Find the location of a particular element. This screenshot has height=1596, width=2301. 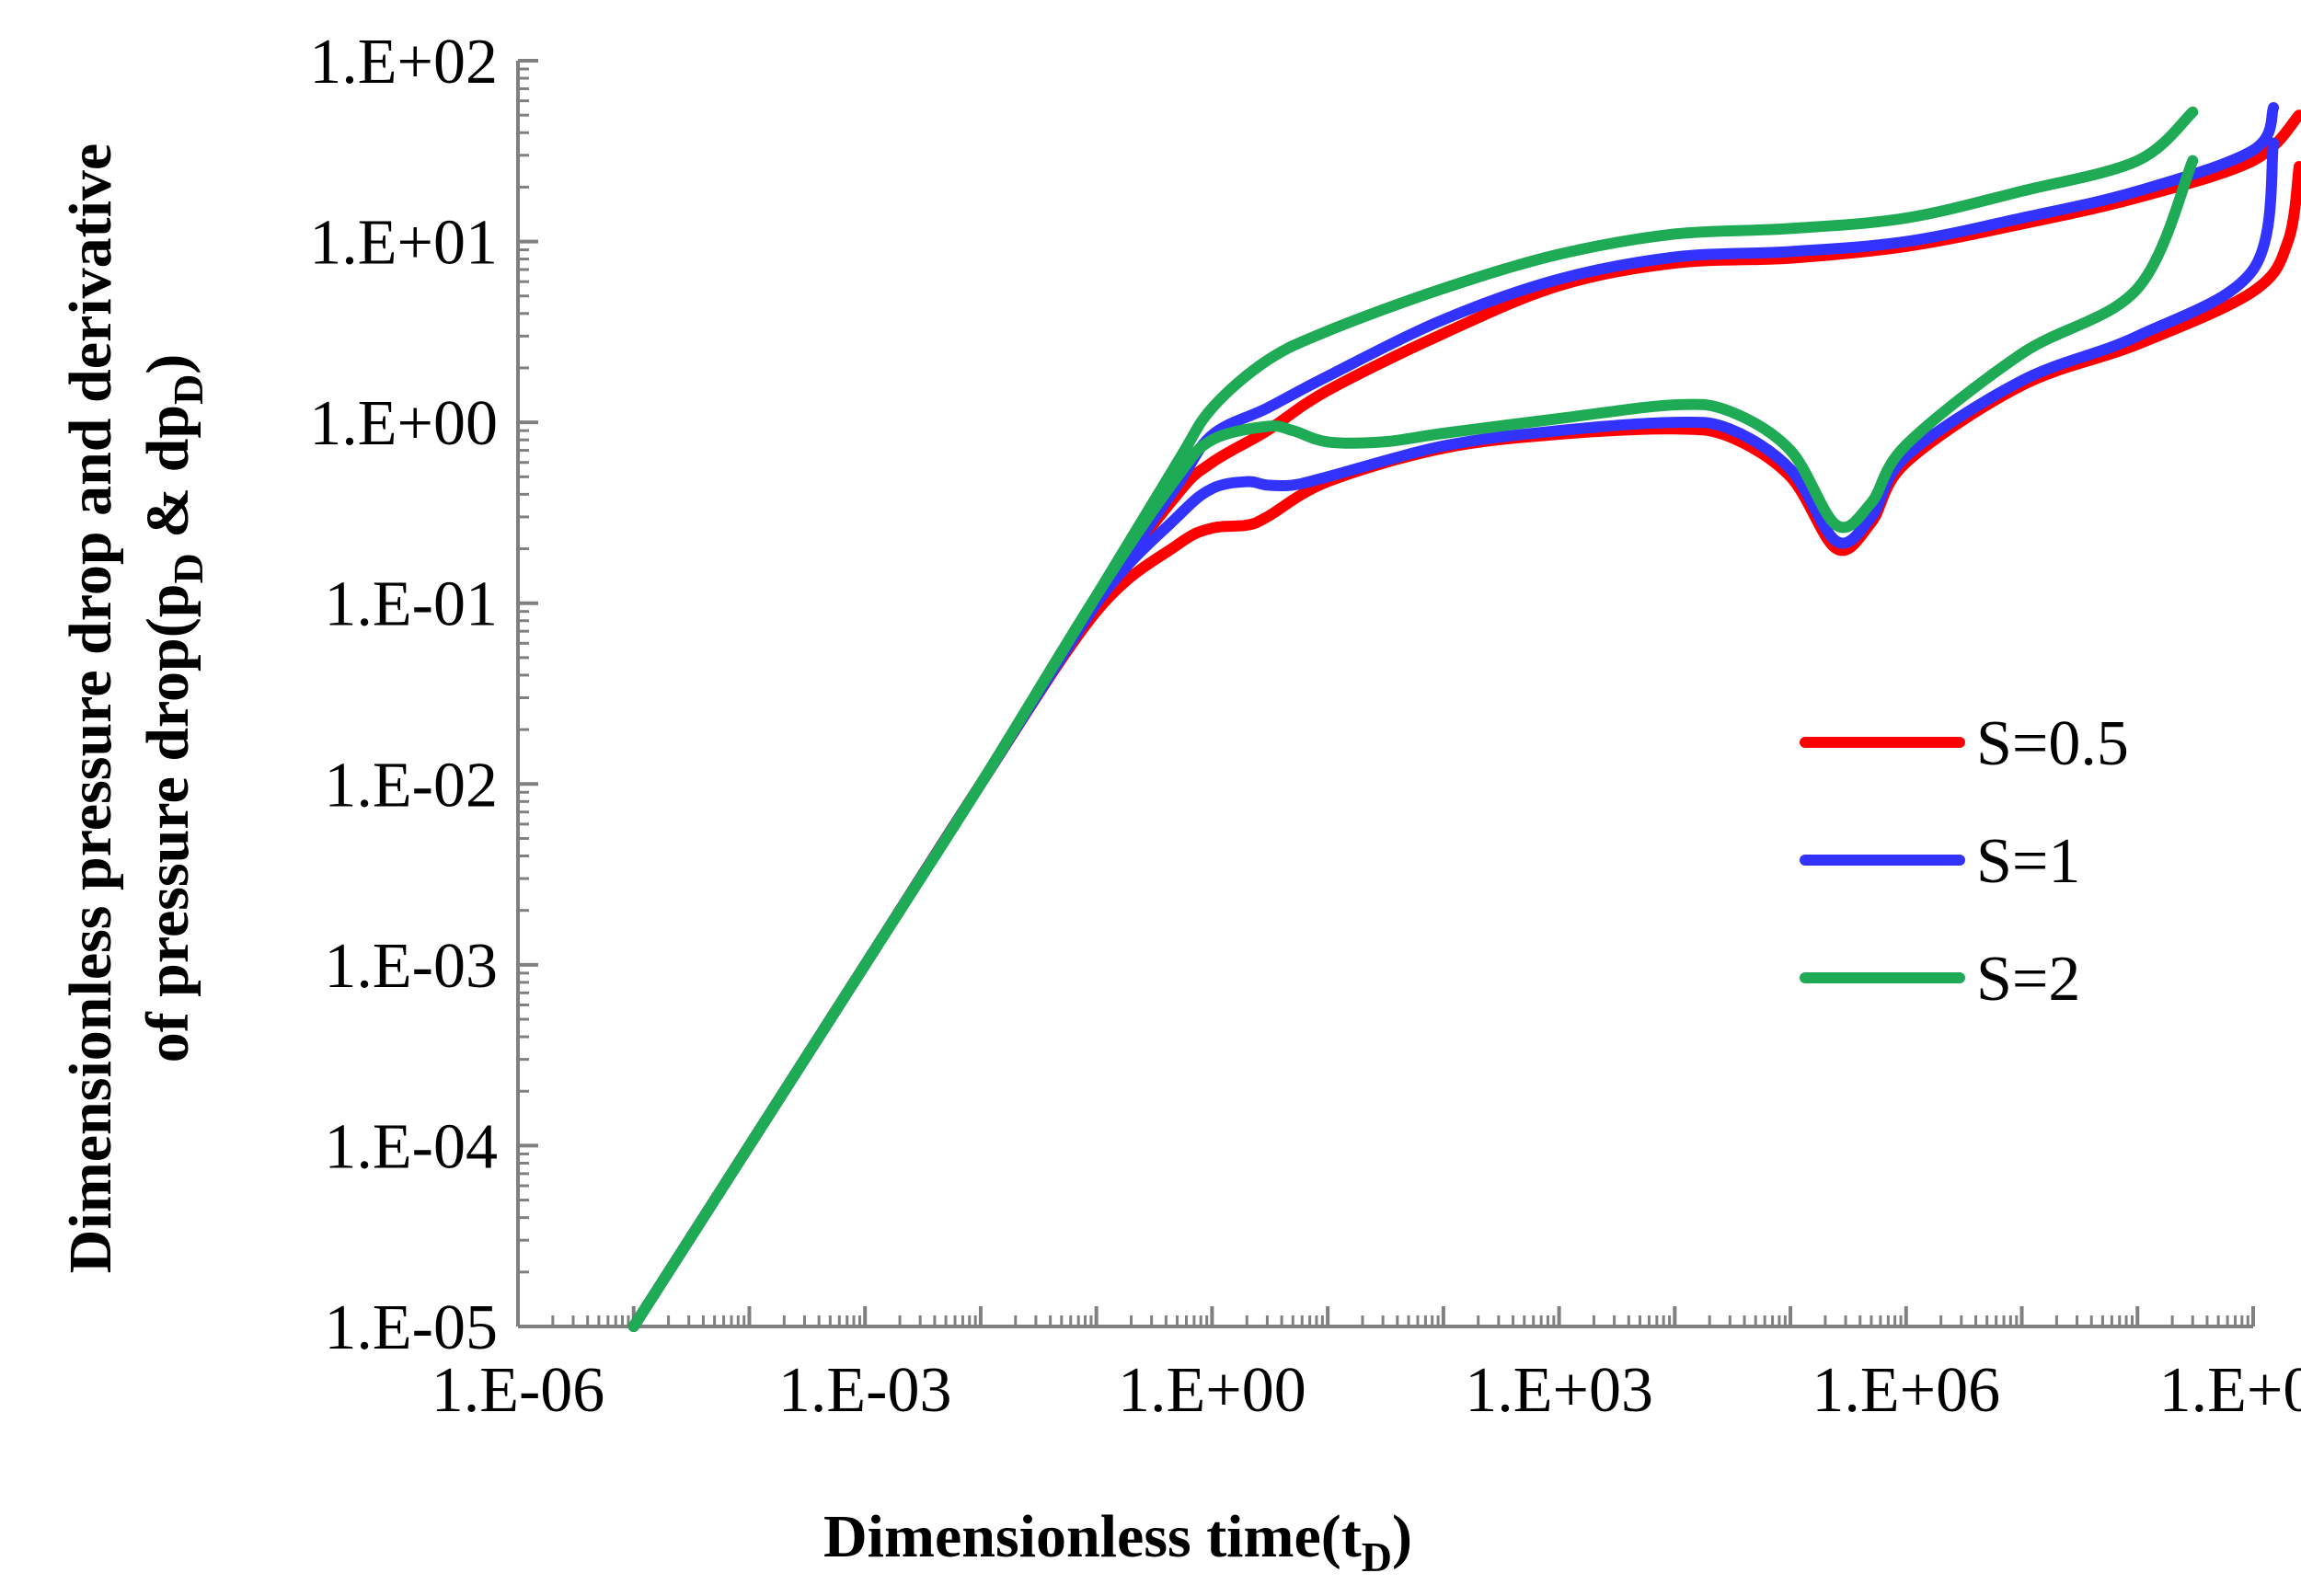

y-tick-label: 1.E+01 is located at coordinates (403, 243).